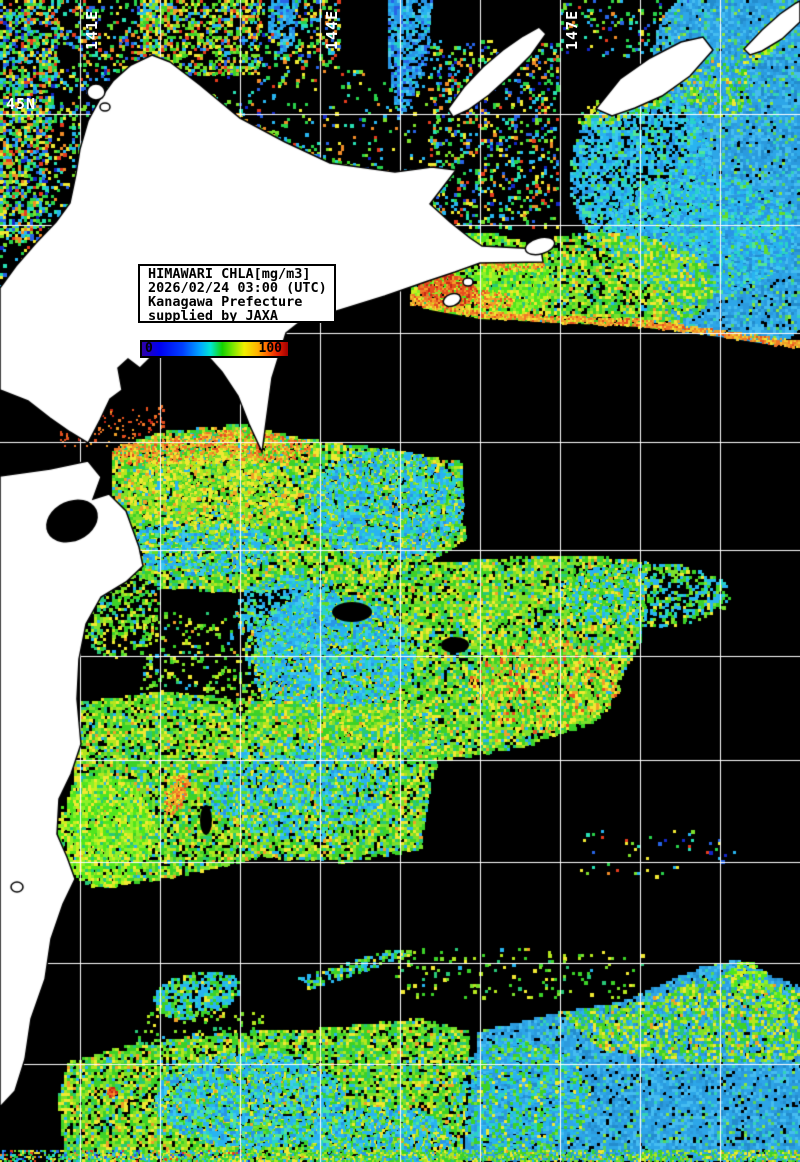 This screenshot has height=1162, width=800. Describe the element at coordinates (215, 349) in the screenshot. I see `chlorophyll-colorbar: 0 100` at that location.